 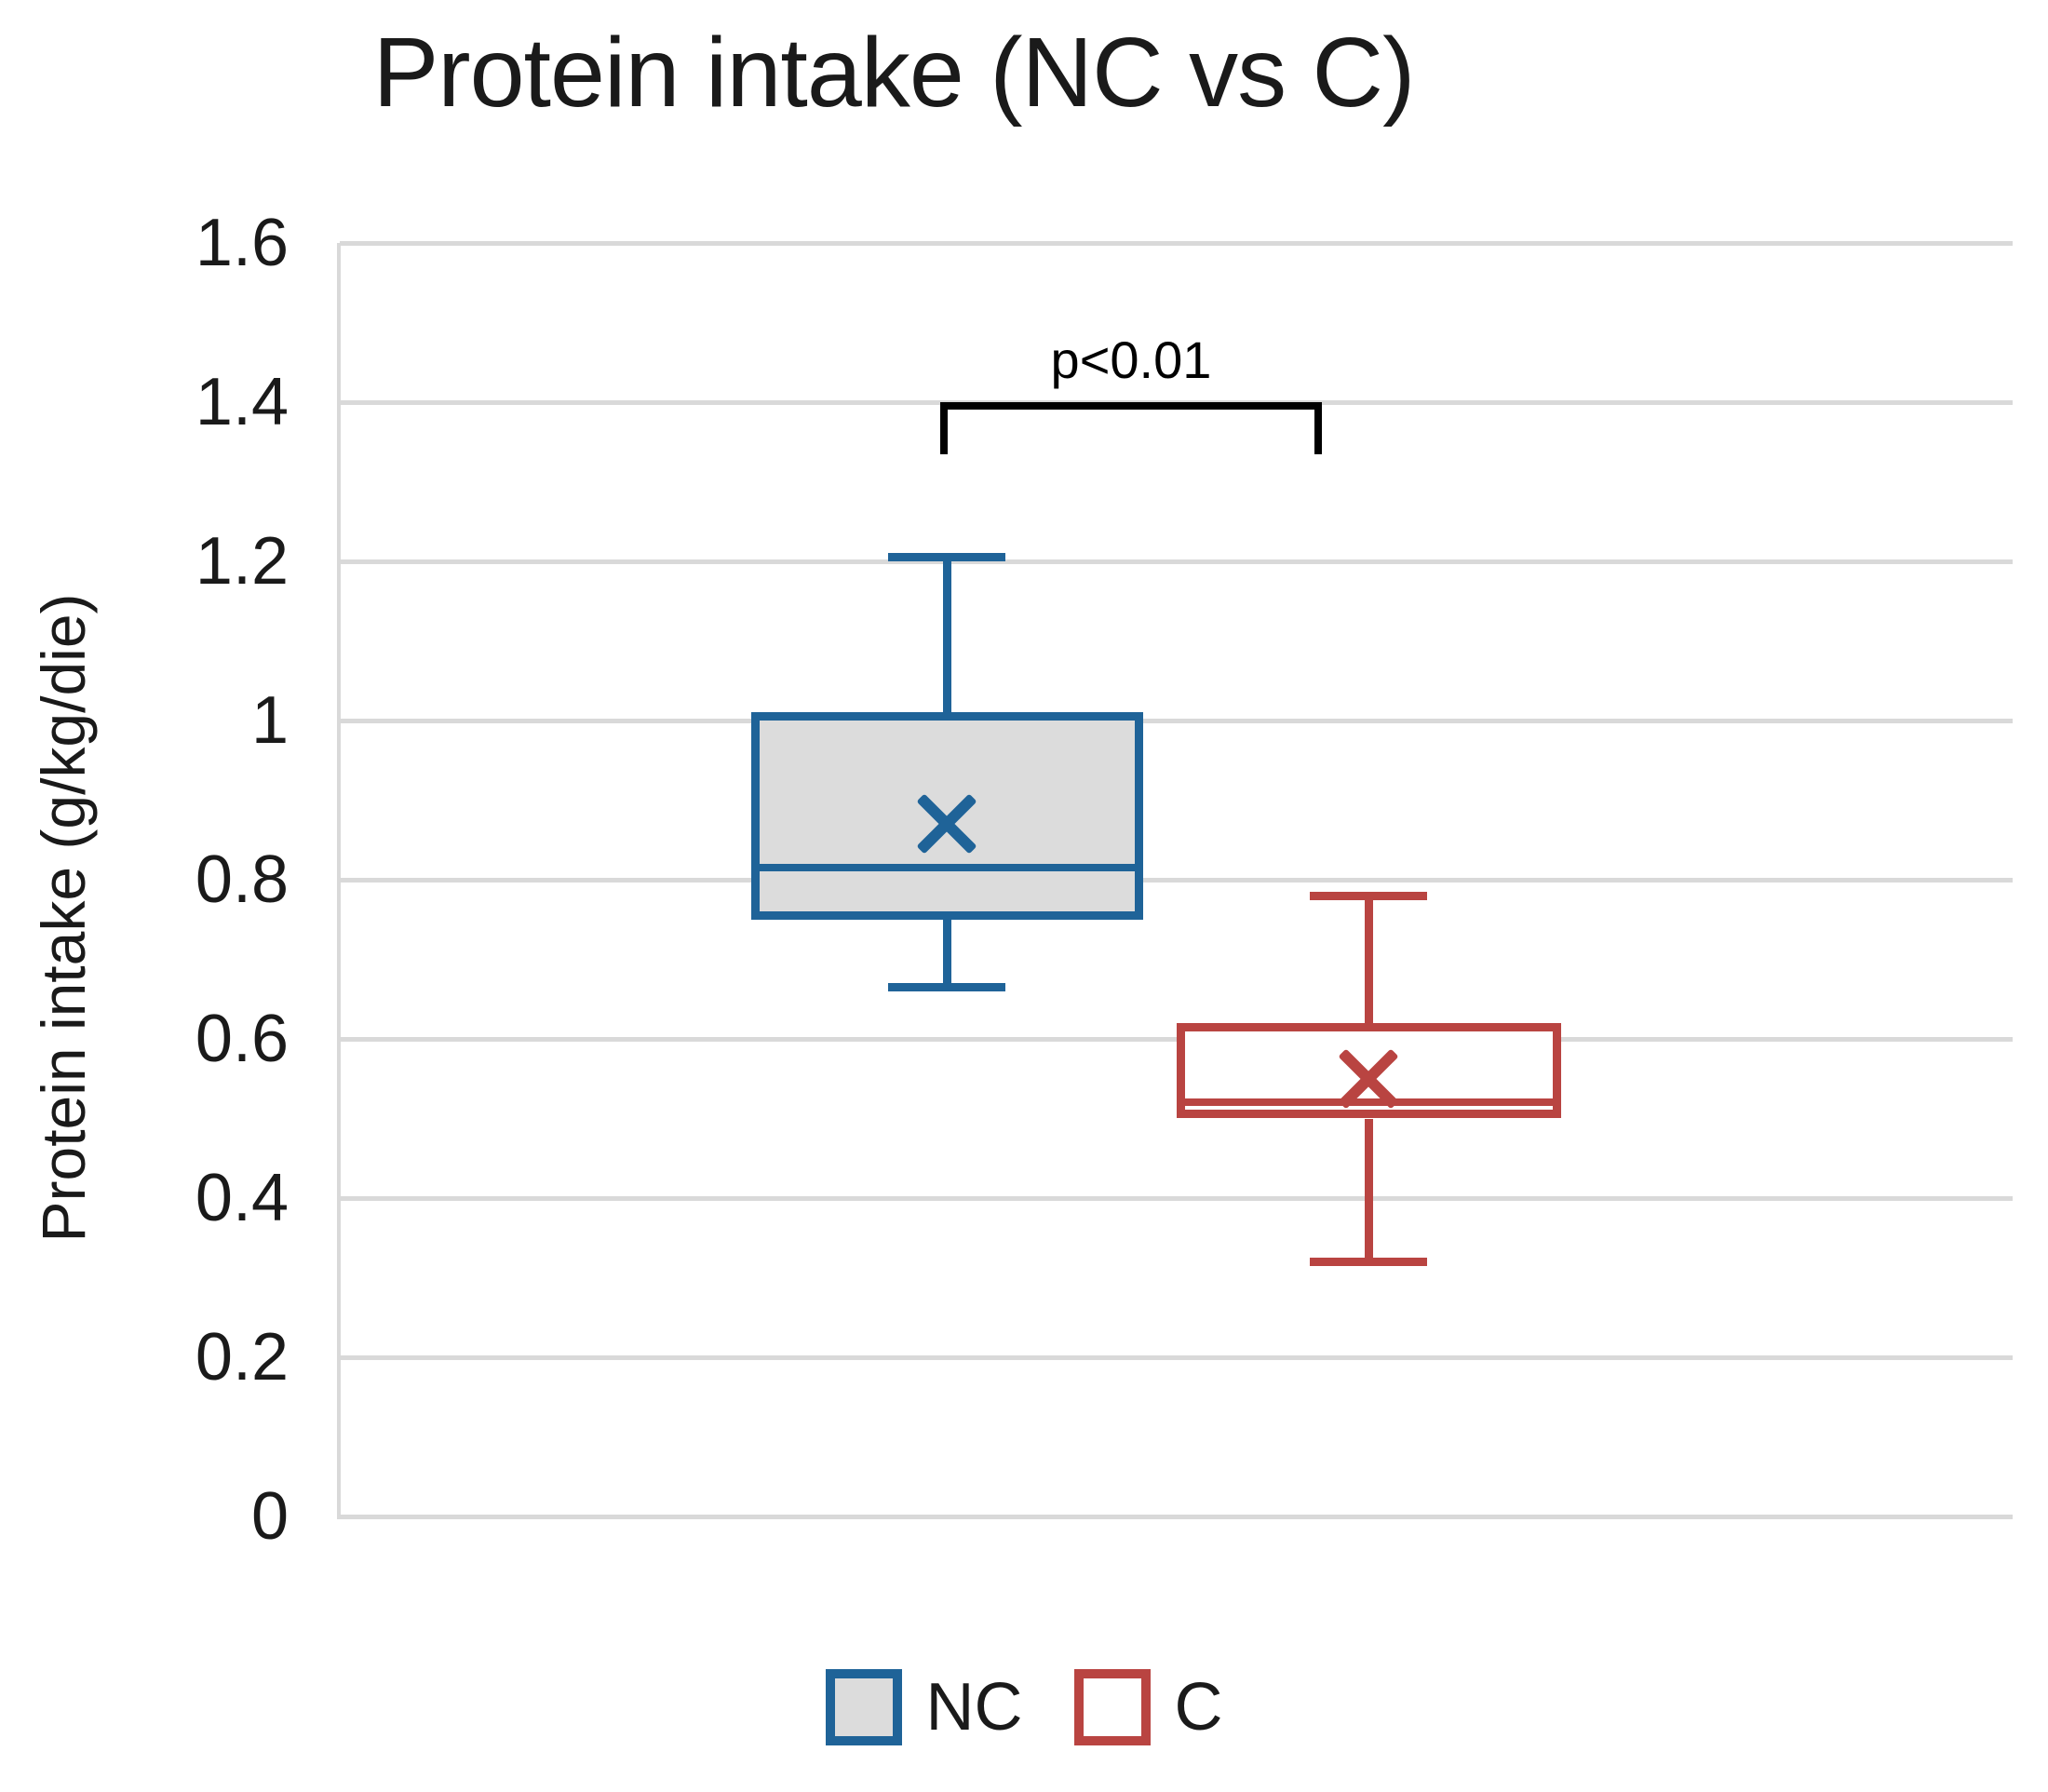 I want to click on nc-lower-whisker-cap, so click(x=947, y=986).